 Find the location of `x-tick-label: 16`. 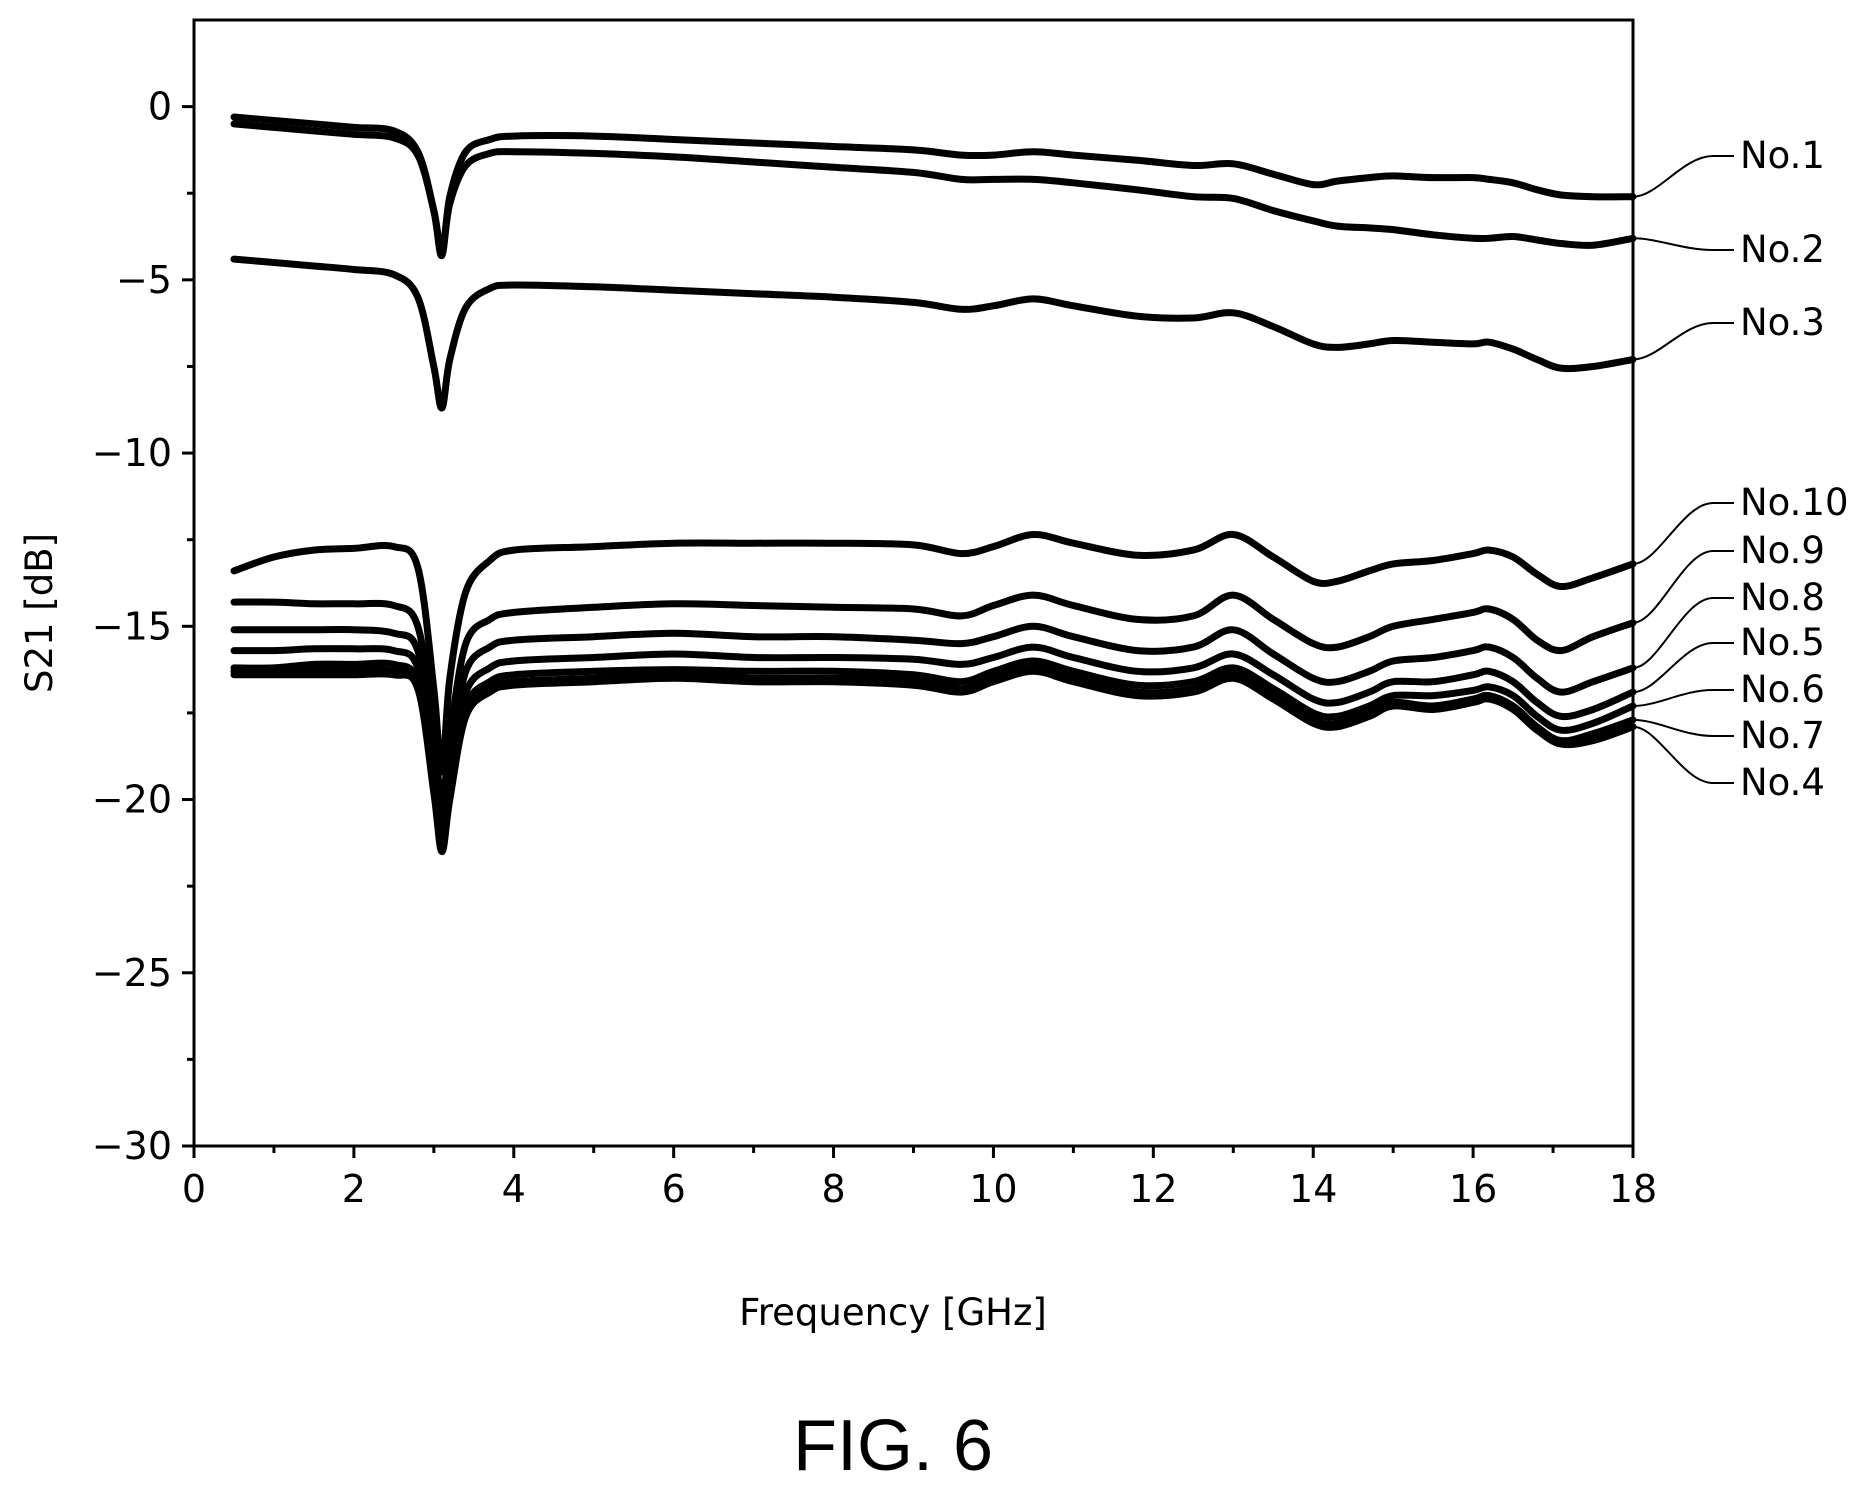

x-tick-label: 16 is located at coordinates (1473, 1189).